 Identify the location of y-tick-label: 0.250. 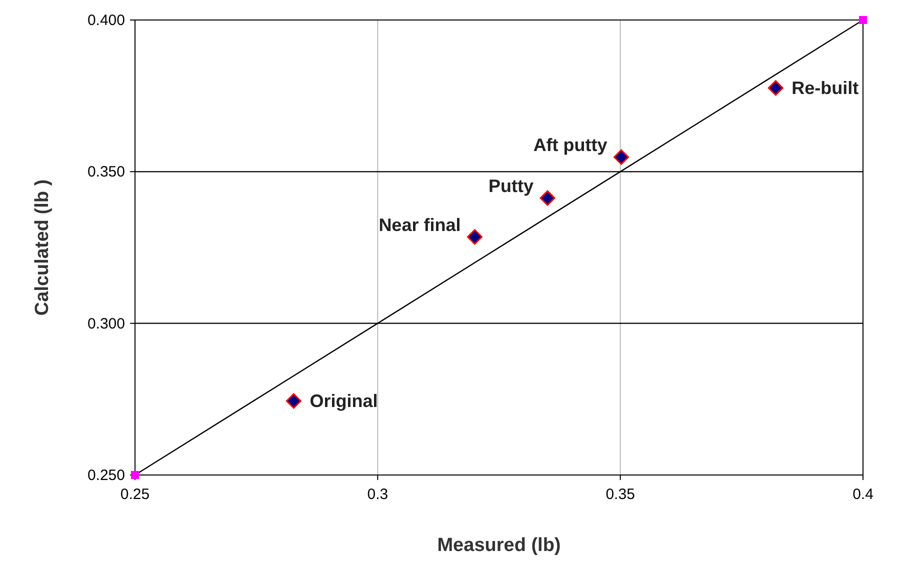
(106, 475).